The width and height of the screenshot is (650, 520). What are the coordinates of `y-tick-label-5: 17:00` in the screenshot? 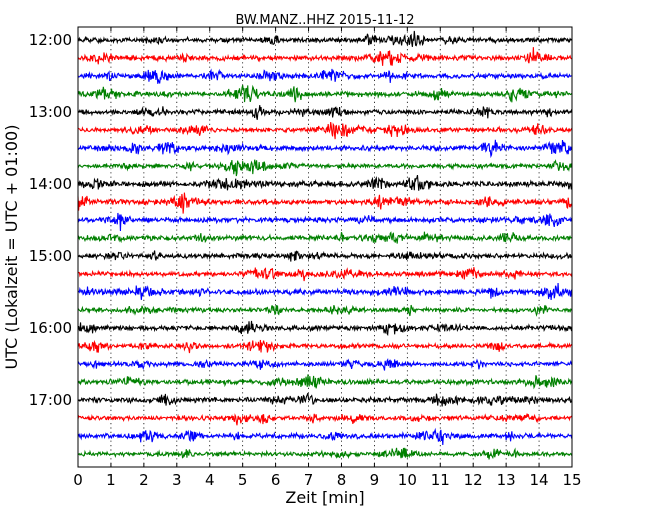 It's located at (50, 400).